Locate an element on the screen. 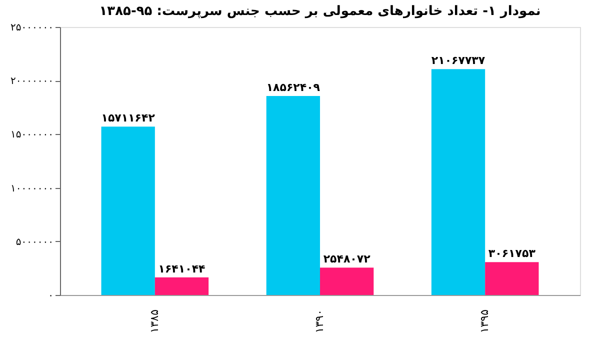  y-tick-label: ۱۵۰۰۰۰۰۰ is located at coordinates (32, 135).